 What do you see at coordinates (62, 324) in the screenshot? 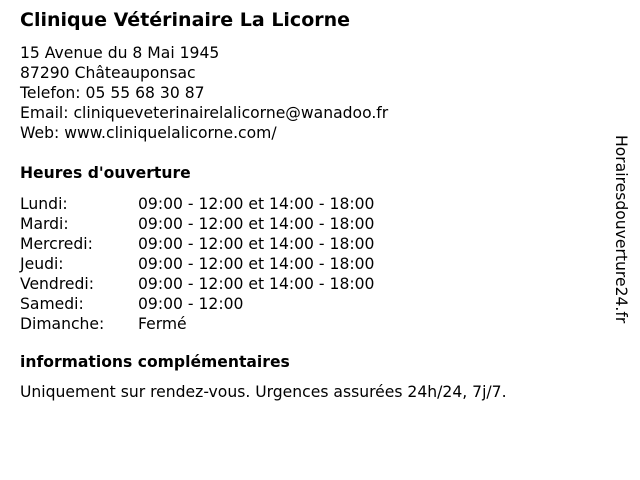
I see `day-label: Dimanche:` at bounding box center [62, 324].